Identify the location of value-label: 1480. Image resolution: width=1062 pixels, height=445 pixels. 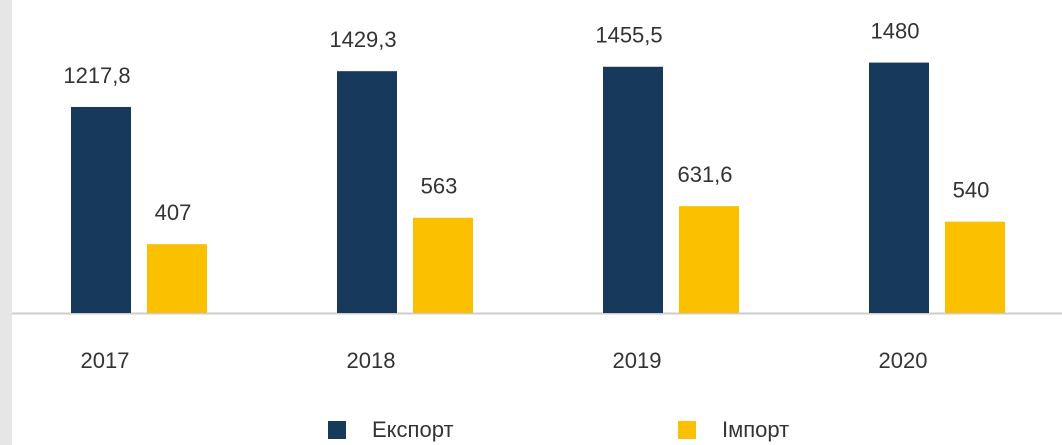
(895, 30).